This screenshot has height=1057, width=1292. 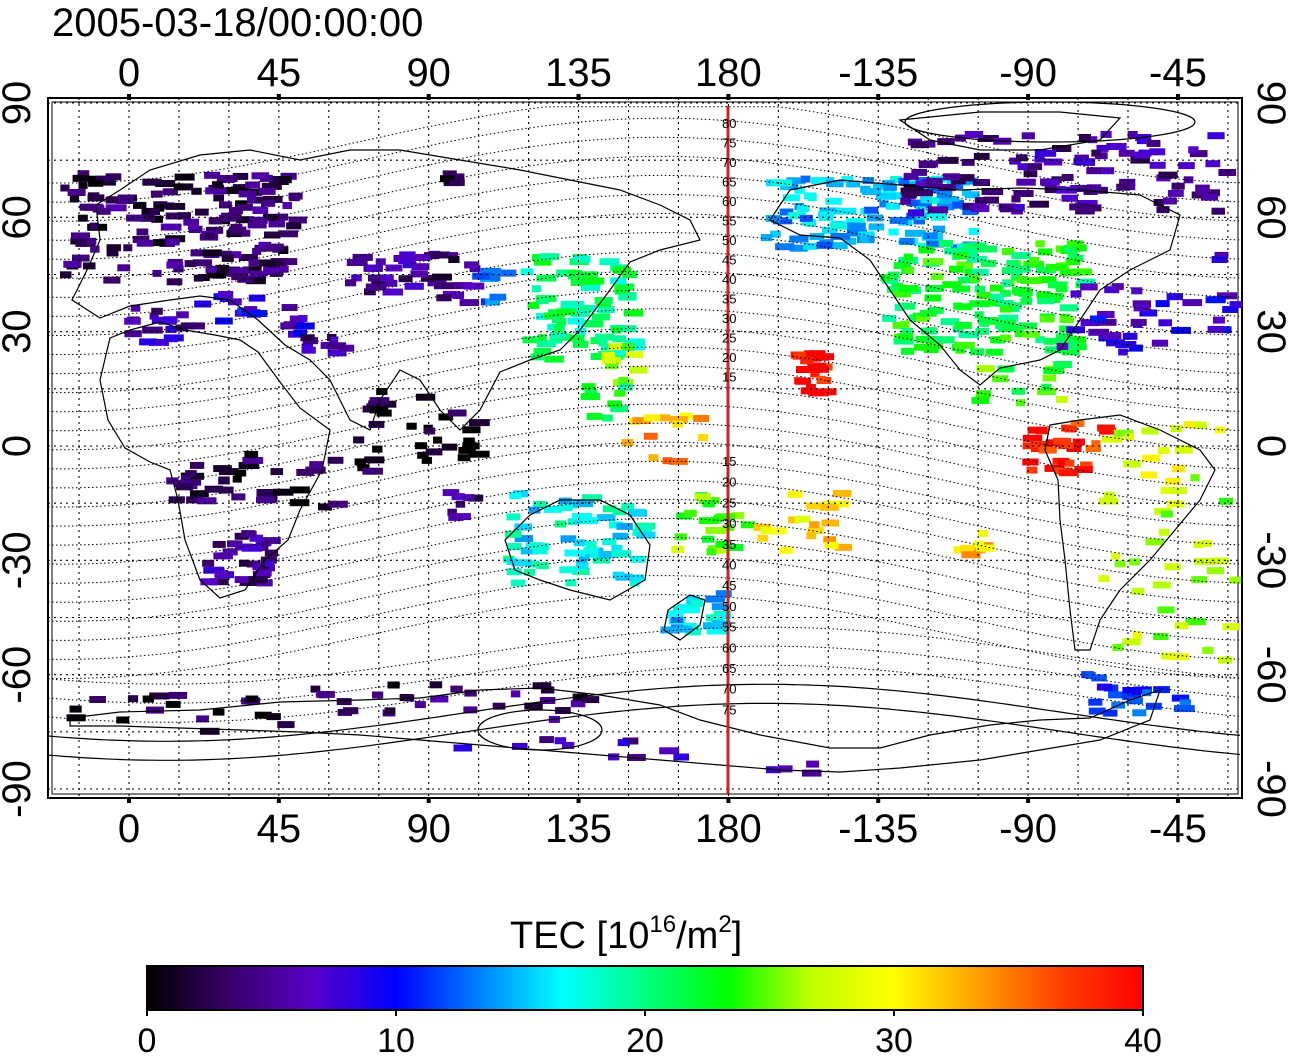 What do you see at coordinates (878, 73) in the screenshot?
I see `top-lon-label: -135` at bounding box center [878, 73].